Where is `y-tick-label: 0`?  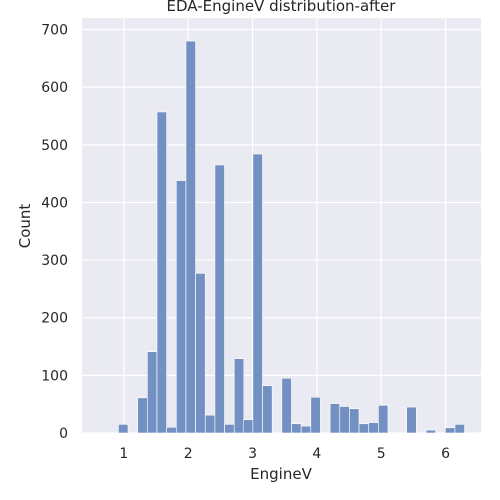
y-tick-label: 0 is located at coordinates (63, 434).